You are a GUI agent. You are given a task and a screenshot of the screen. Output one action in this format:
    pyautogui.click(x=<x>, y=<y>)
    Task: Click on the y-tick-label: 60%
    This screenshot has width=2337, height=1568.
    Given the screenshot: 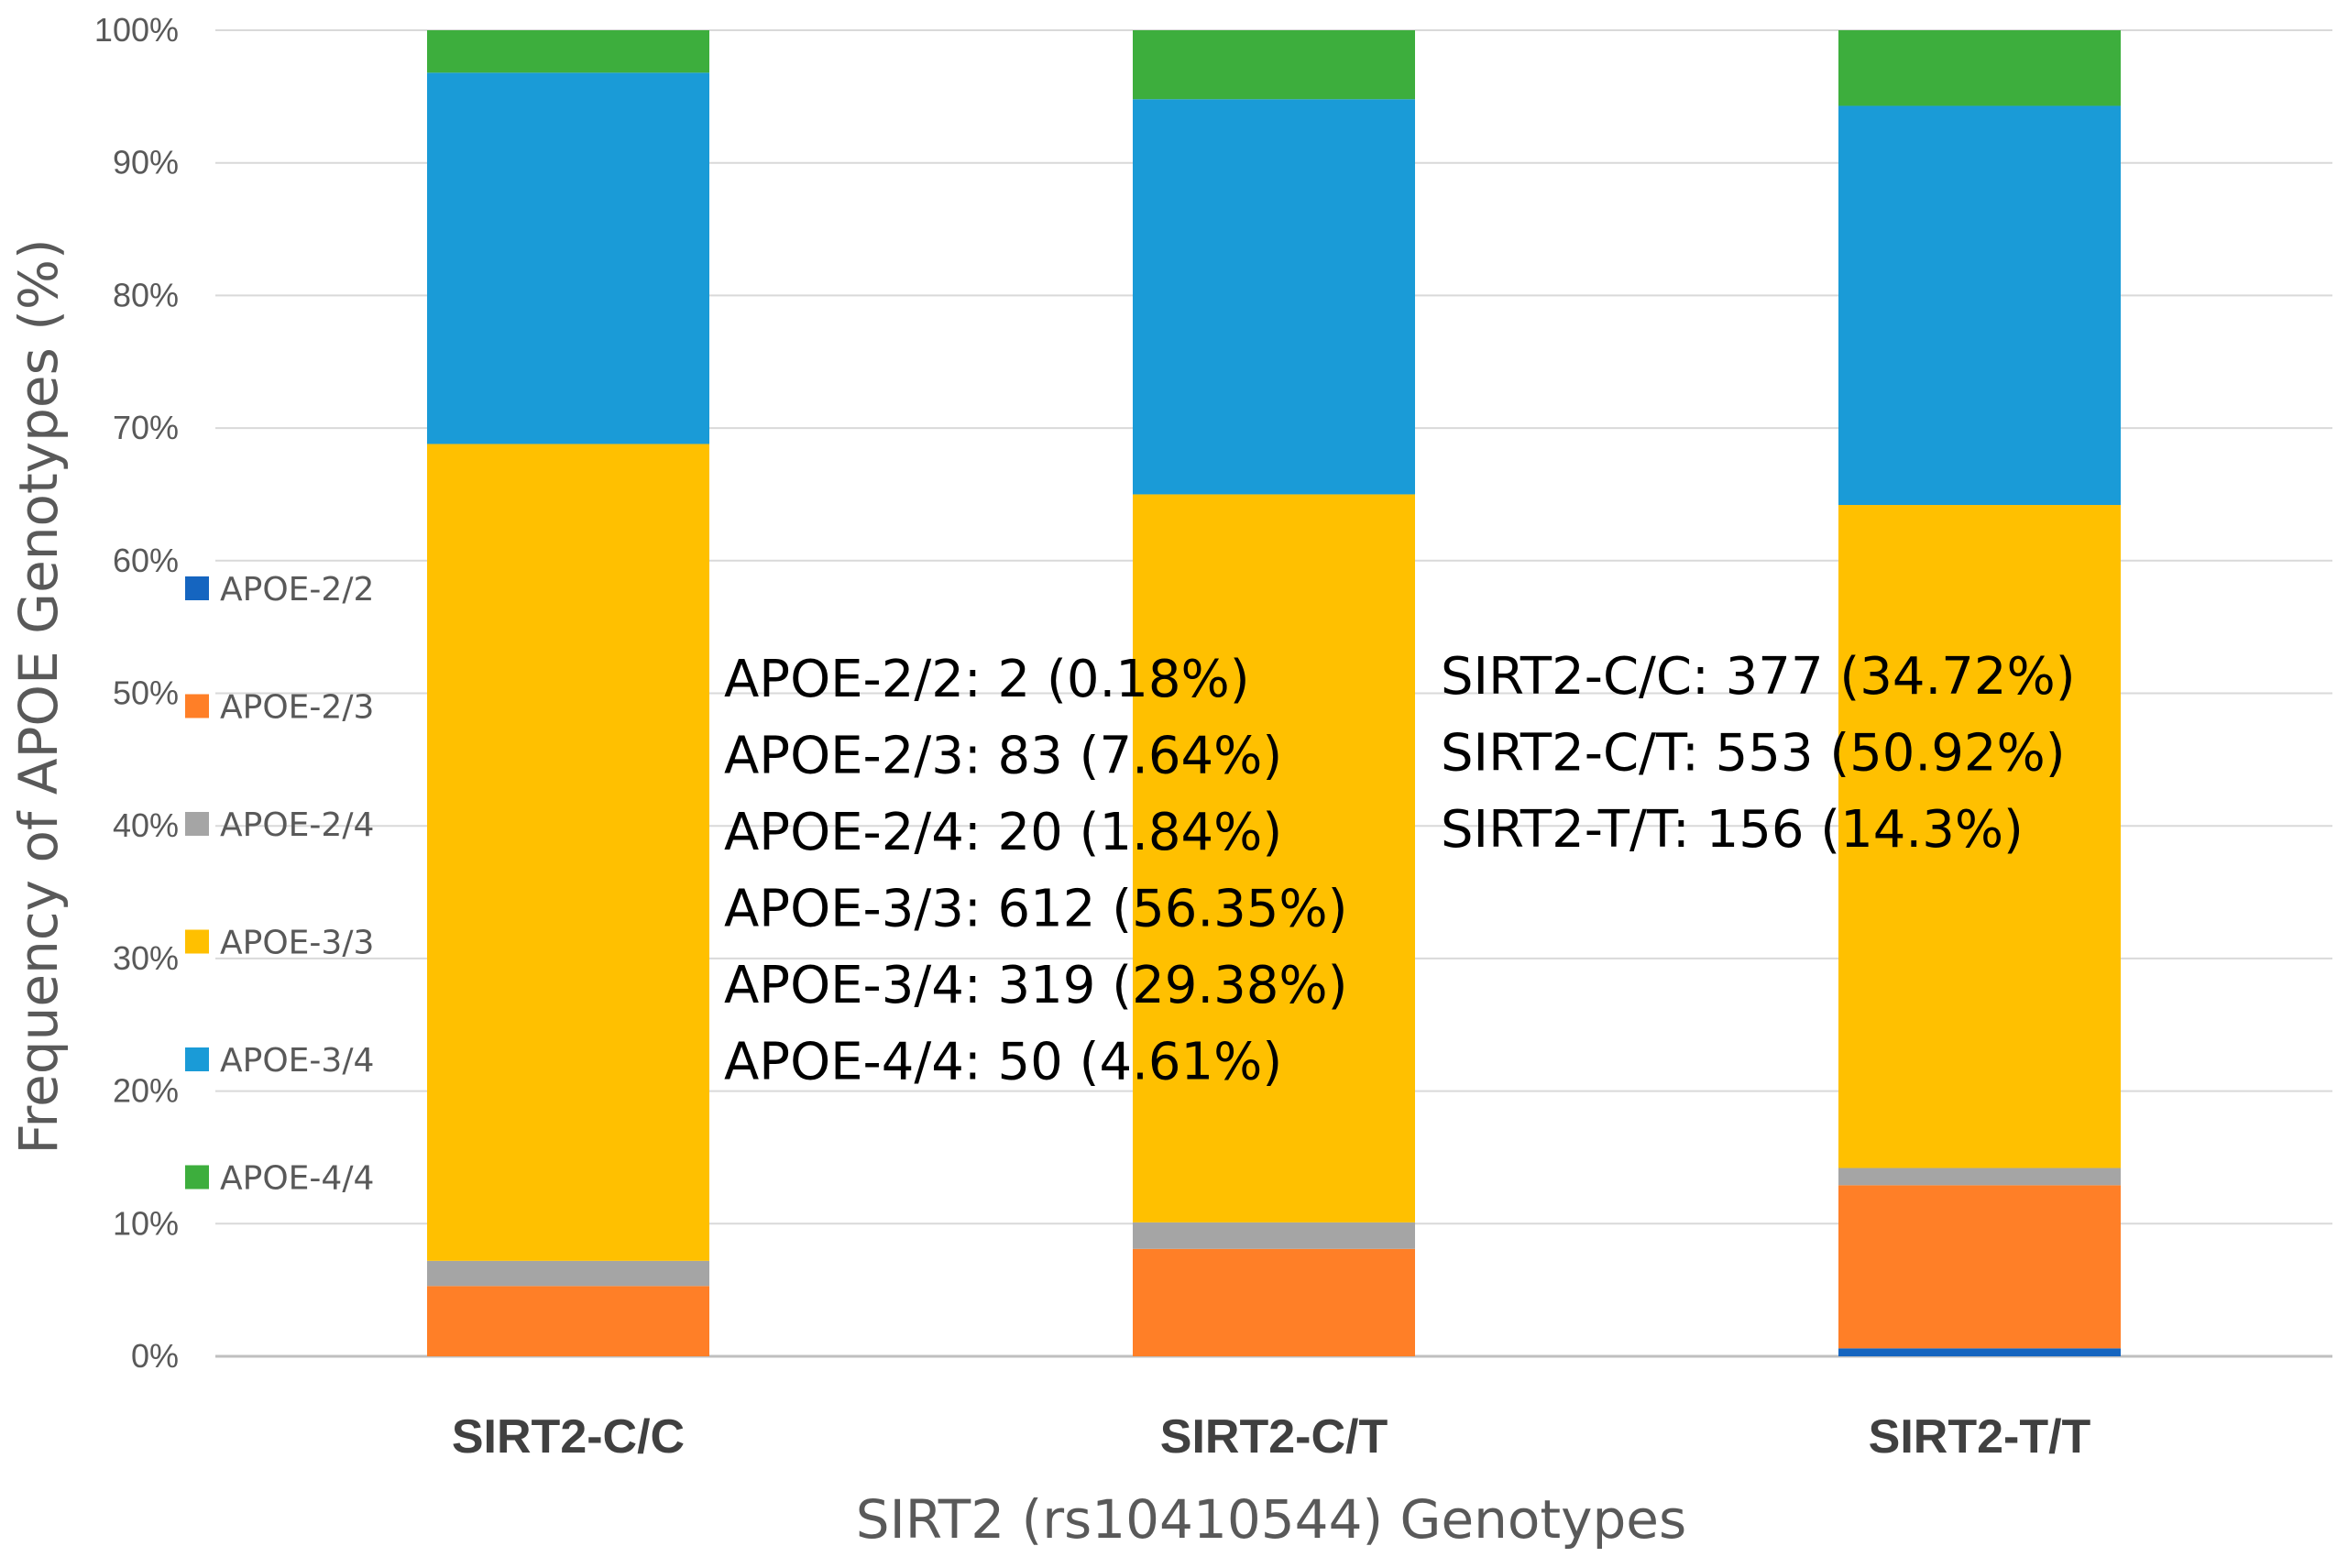 What is the action you would take?
    pyautogui.click(x=146, y=560)
    